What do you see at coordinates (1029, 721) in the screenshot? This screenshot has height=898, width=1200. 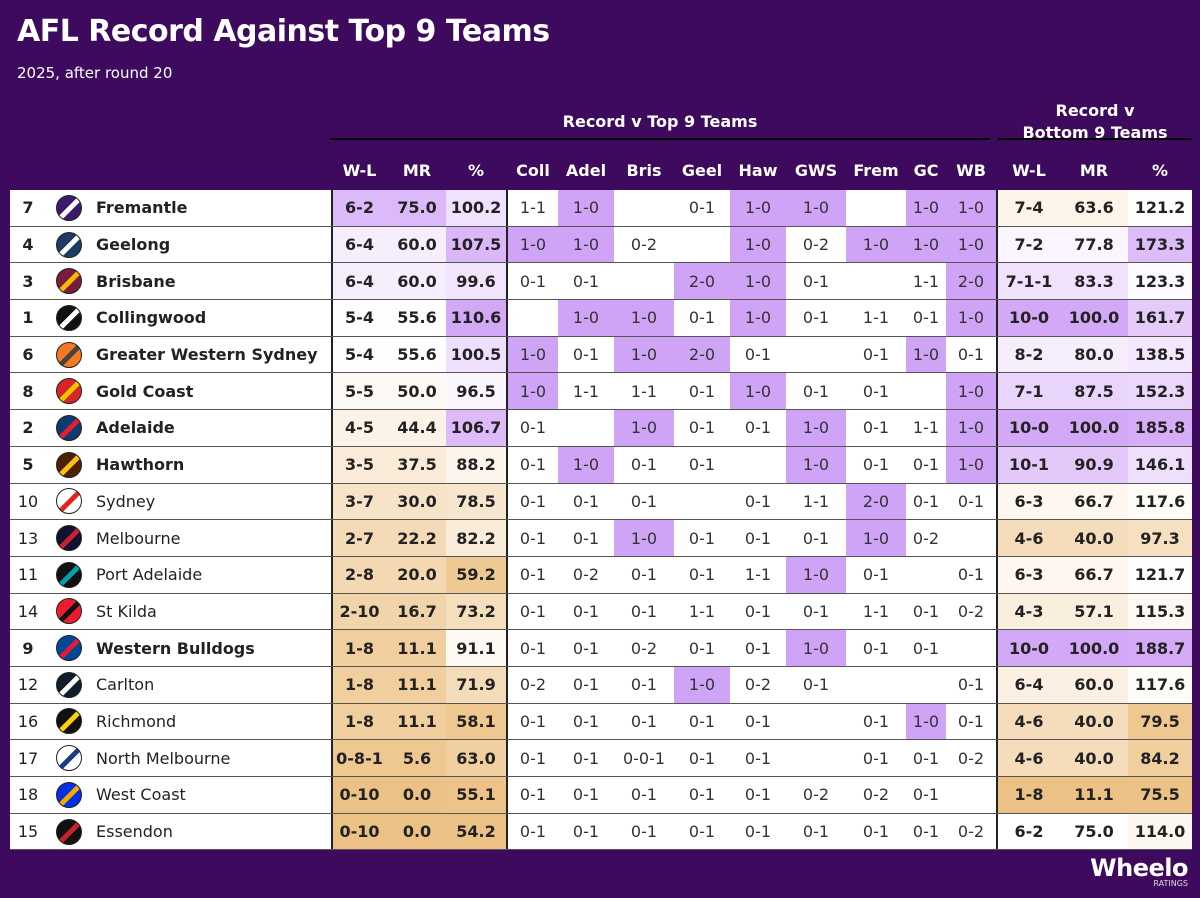 I see `cell-bwl: 4-6` at bounding box center [1029, 721].